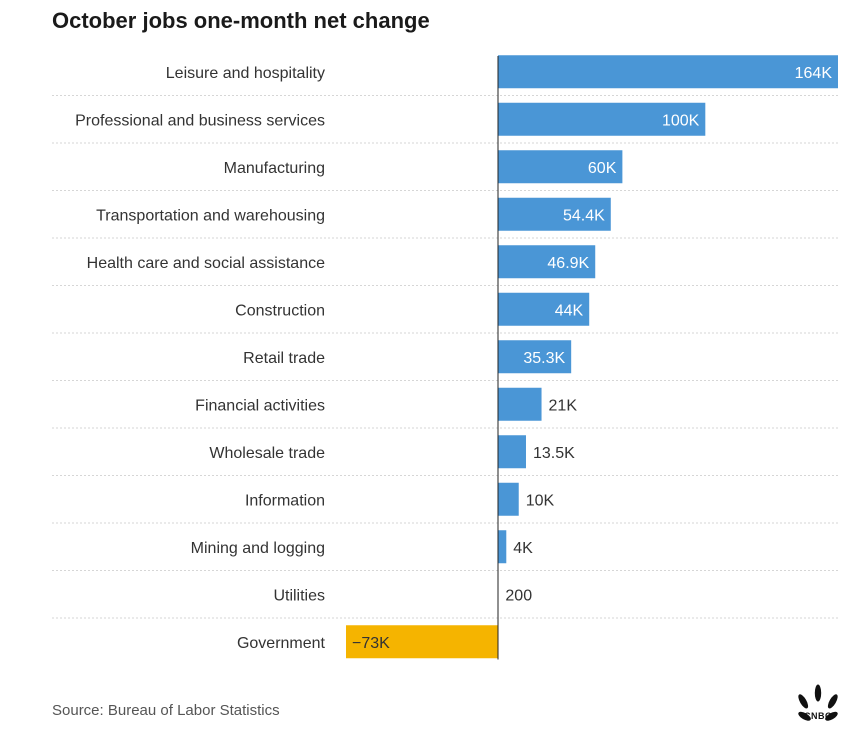 Image resolution: width=853 pixels, height=730 pixels. Describe the element at coordinates (285, 500) in the screenshot. I see `category-label: Information` at that location.